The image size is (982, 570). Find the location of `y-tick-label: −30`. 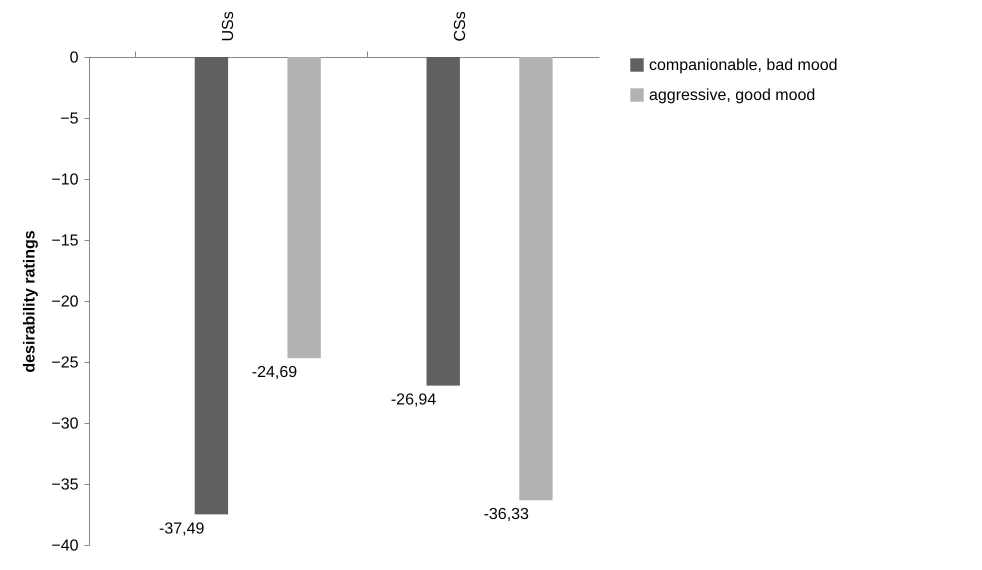

y-tick-label: −30 is located at coordinates (65, 424).